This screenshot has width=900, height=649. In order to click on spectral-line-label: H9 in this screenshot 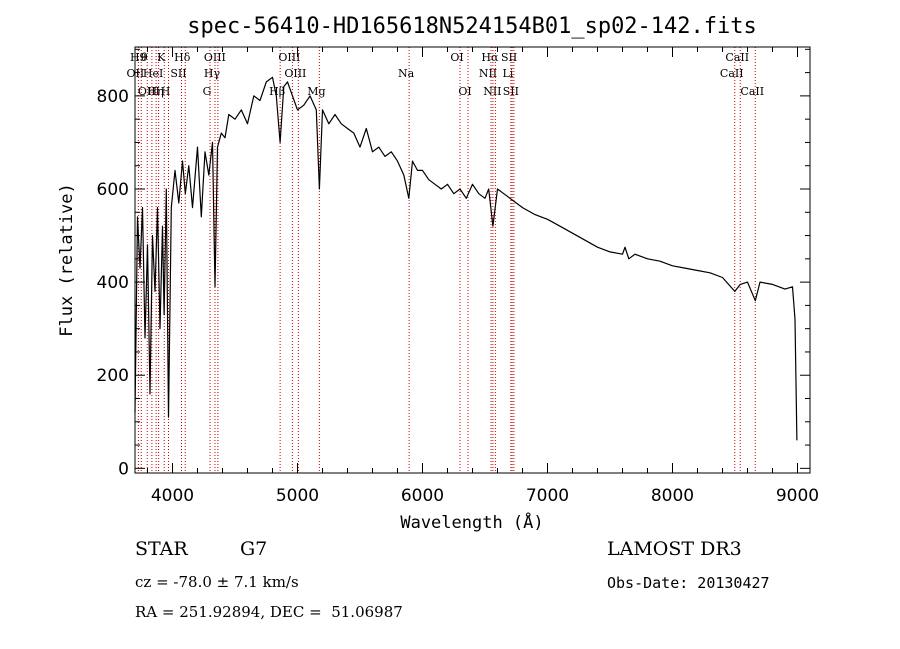, I will do `click(138, 57)`.